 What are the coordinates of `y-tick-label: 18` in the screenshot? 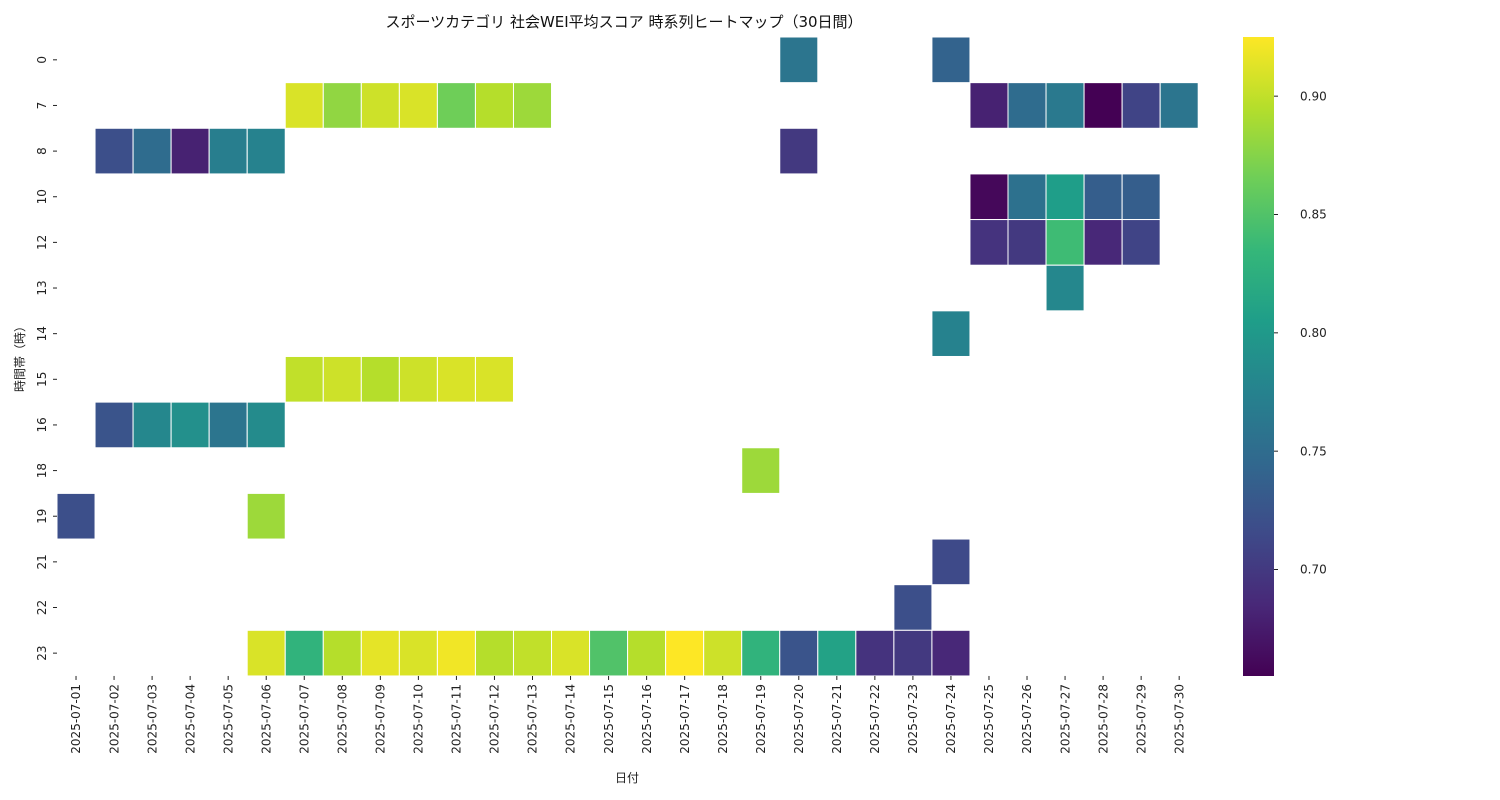 It's located at (42, 470).